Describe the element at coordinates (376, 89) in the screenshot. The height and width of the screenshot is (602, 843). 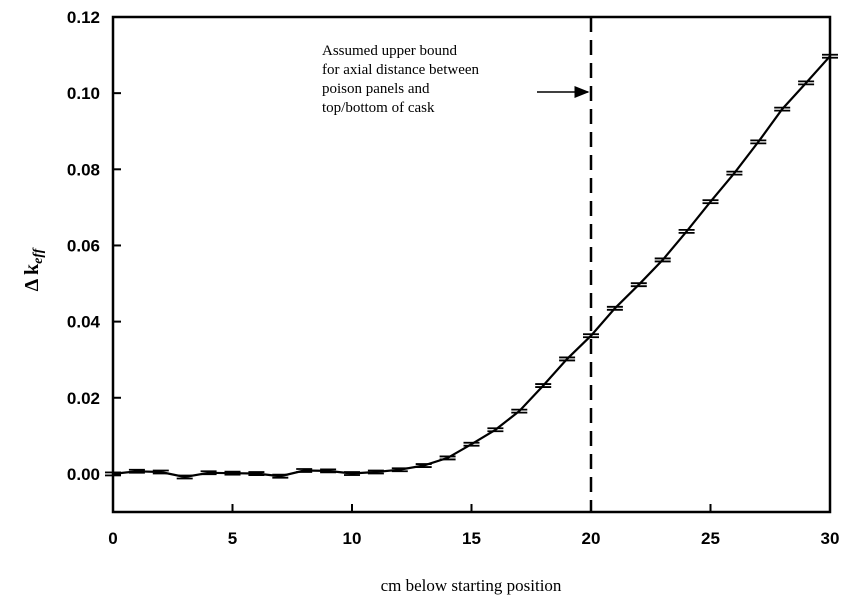
I see `annotation-text-line: poison panels and` at that location.